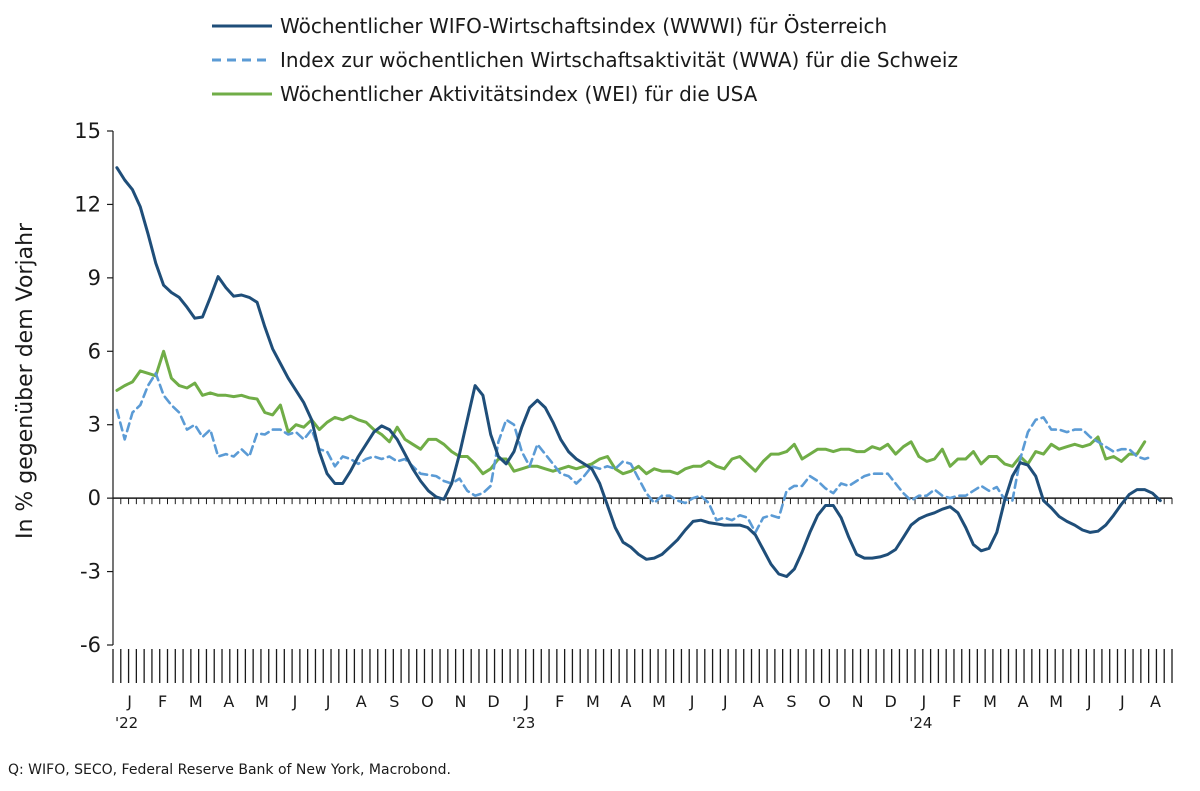 Image resolution: width=1200 pixels, height=791 pixels. Describe the element at coordinates (25, 380) in the screenshot. I see `y-axis-label: In % gegenüber dem Vorjahr` at that location.